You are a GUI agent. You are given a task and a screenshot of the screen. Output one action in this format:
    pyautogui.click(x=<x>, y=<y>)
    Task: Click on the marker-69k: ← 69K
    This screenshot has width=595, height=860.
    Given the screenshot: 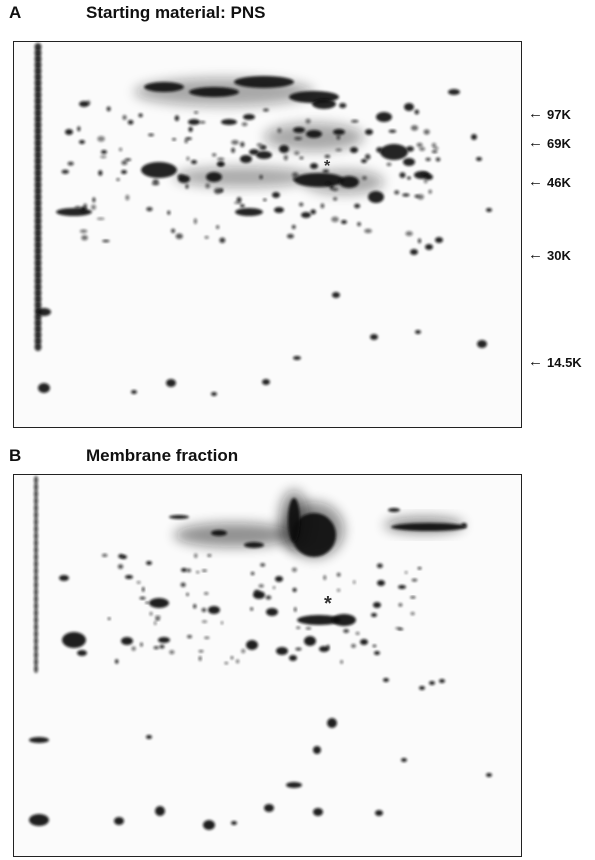 What is the action you would take?
    pyautogui.click(x=549, y=143)
    